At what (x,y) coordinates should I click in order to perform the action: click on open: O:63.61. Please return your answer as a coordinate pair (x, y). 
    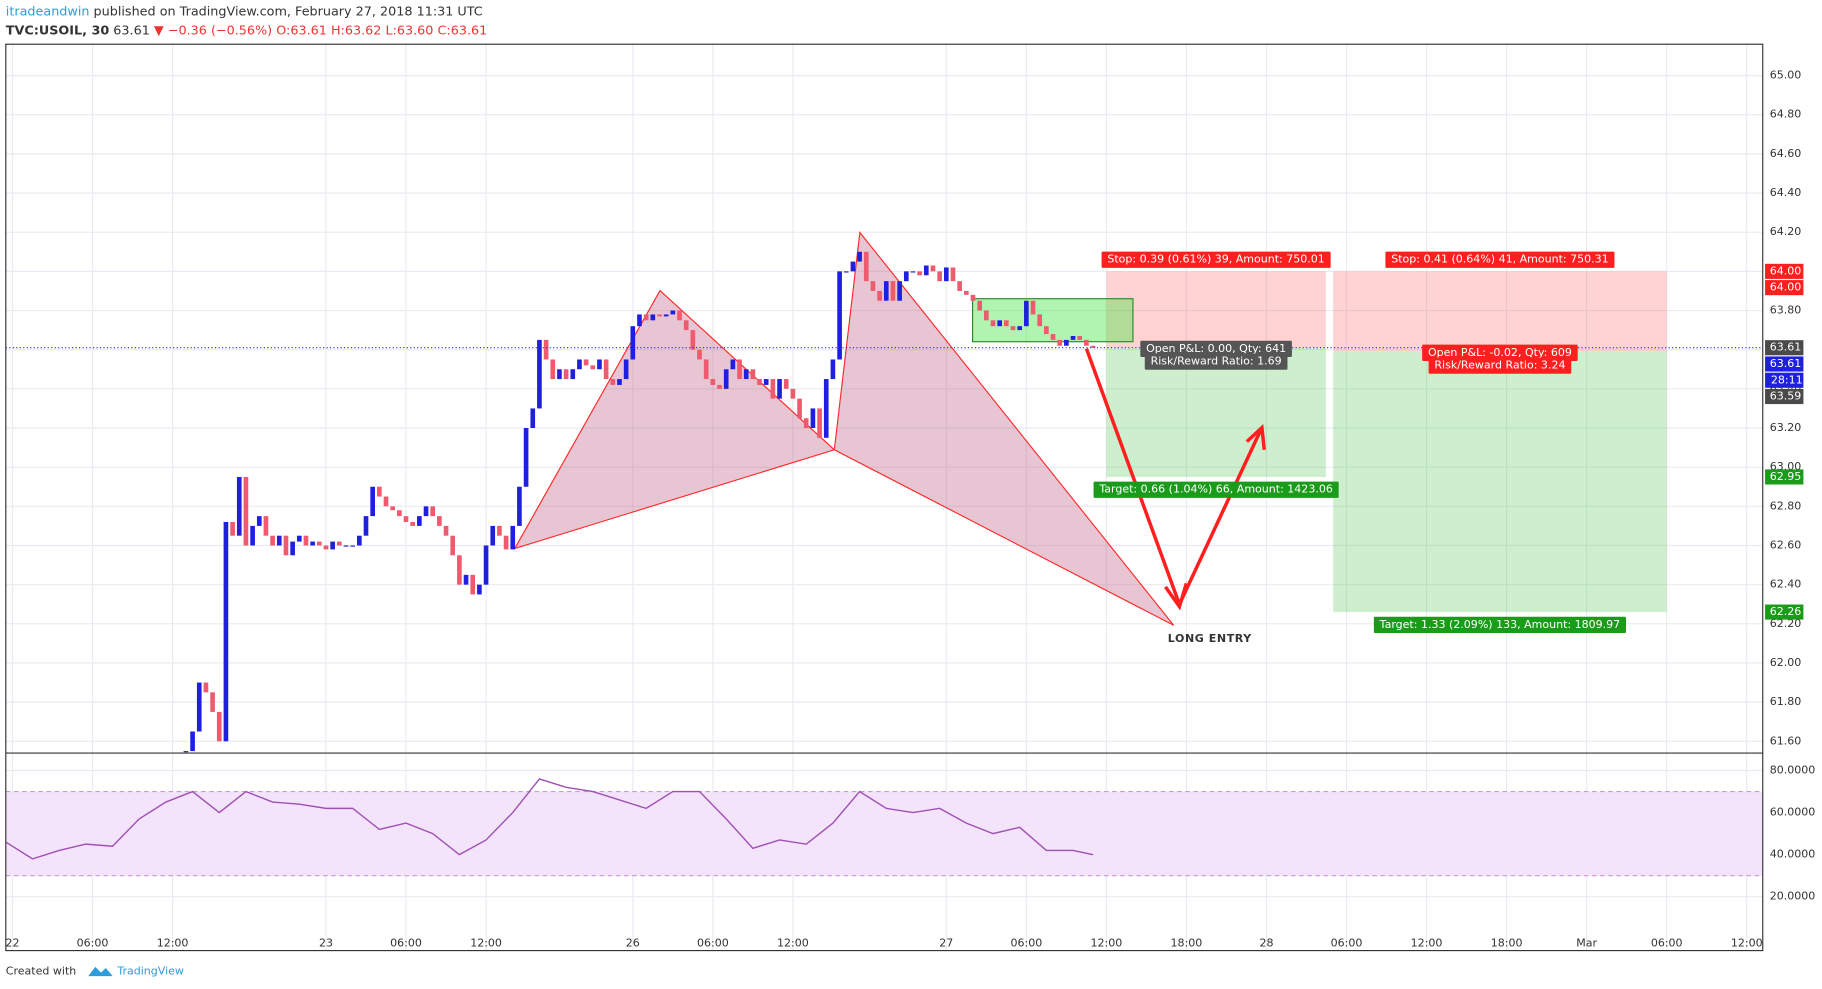
    Looking at the image, I should click on (301, 30).